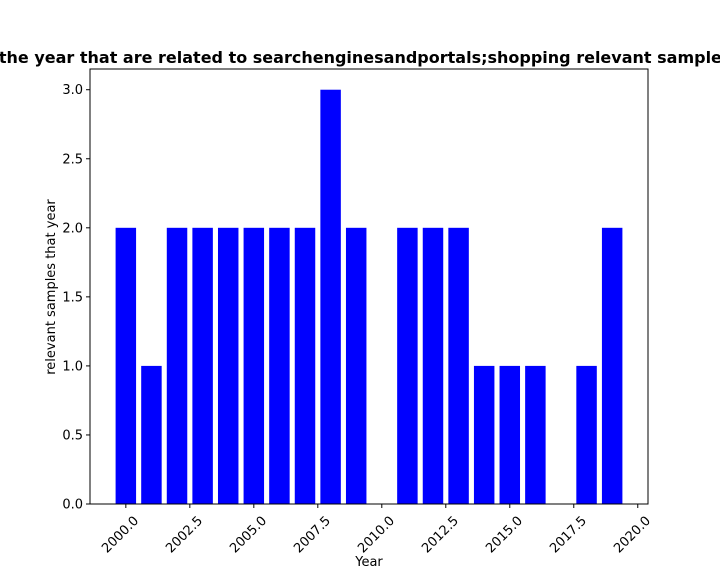 The width and height of the screenshot is (720, 576). What do you see at coordinates (151, 434) in the screenshot?
I see `bar-2001` at bounding box center [151, 434].